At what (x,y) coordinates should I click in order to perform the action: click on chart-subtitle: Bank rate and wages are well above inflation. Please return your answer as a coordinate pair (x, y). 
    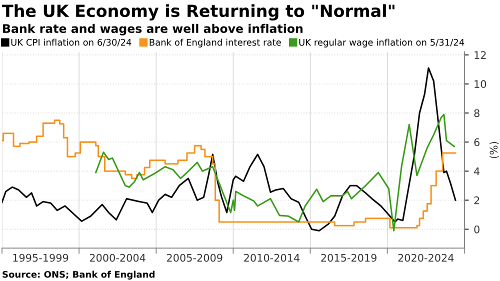
    Looking at the image, I should click on (153, 30).